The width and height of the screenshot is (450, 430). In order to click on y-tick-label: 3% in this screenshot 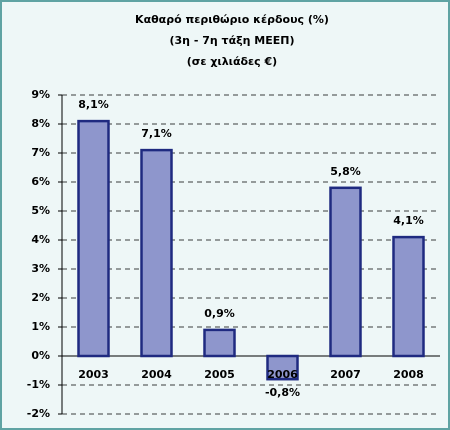, I will do `click(40, 268)`.